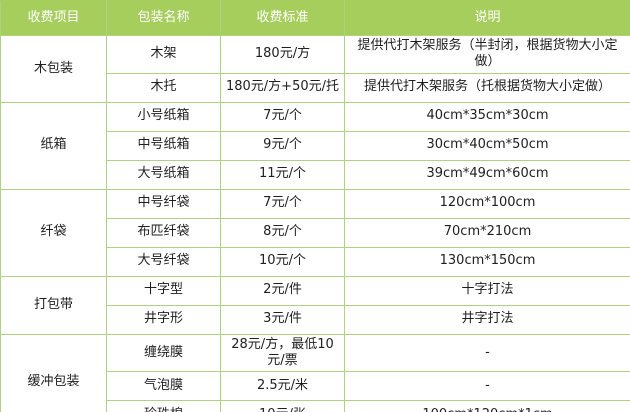  Describe the element at coordinates (53, 69) in the screenshot. I see `fee-item-cell: 木包装` at that location.